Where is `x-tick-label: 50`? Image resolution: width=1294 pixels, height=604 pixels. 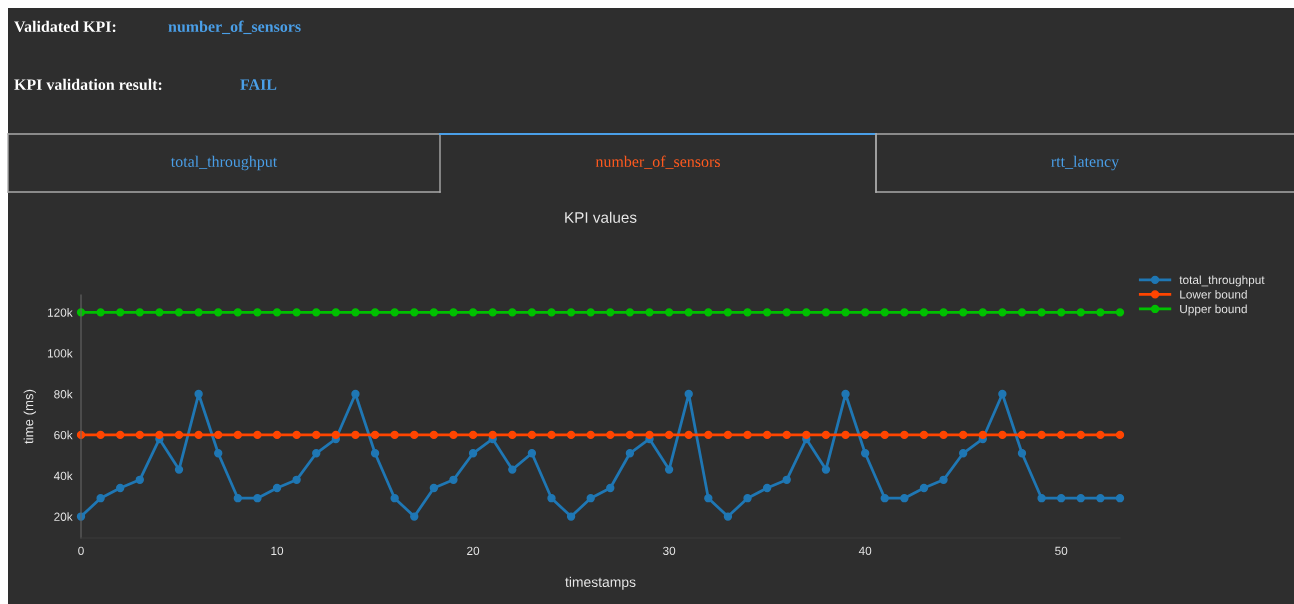
x-tick-label: 50 is located at coordinates (1061, 550).